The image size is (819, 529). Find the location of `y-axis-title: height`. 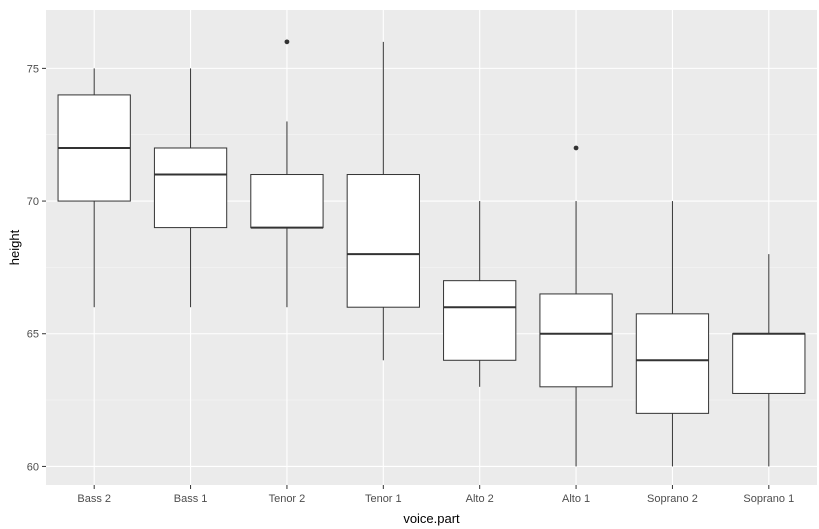

y-axis-title: height is located at coordinates (14, 247).